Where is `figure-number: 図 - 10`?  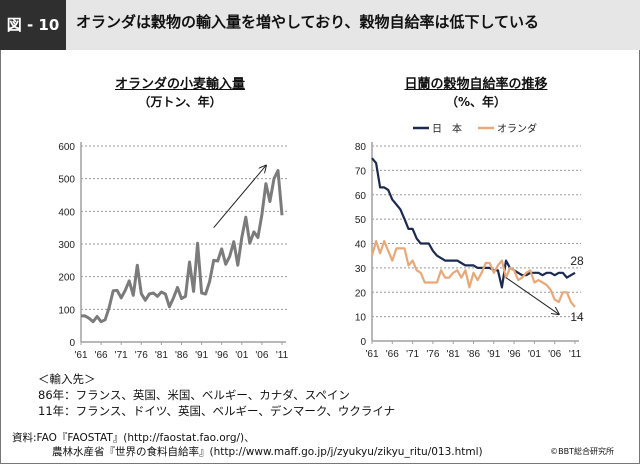 figure-number: 図 - 10 is located at coordinates (33, 25).